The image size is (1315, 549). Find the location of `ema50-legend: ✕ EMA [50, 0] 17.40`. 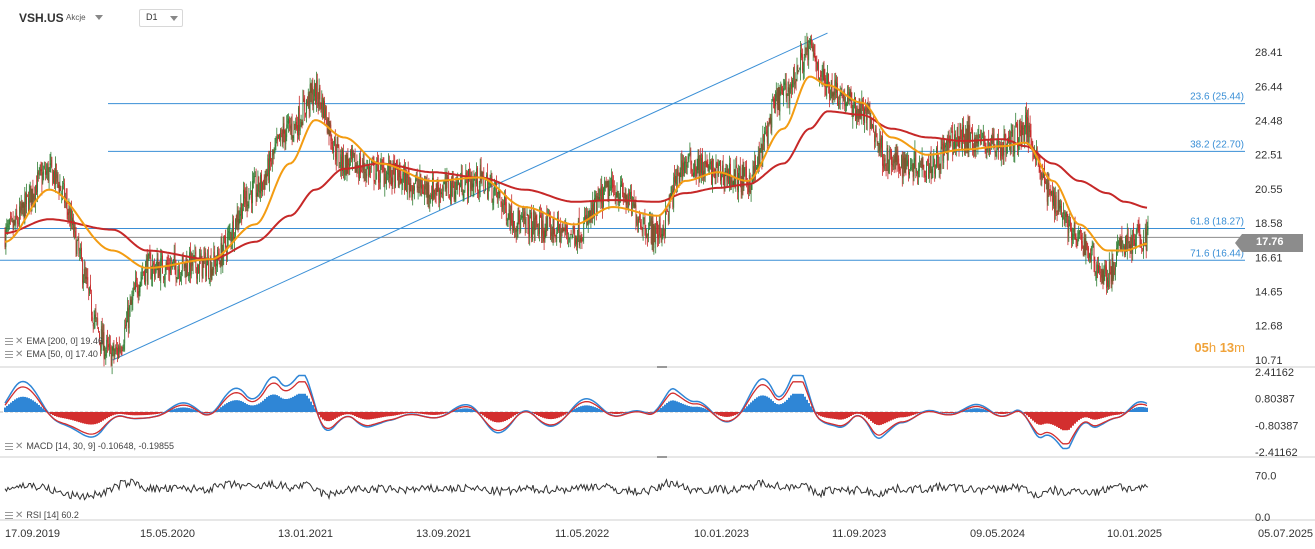

ema50-legend: ✕ EMA [50, 0] 17.40 is located at coordinates (51, 354).